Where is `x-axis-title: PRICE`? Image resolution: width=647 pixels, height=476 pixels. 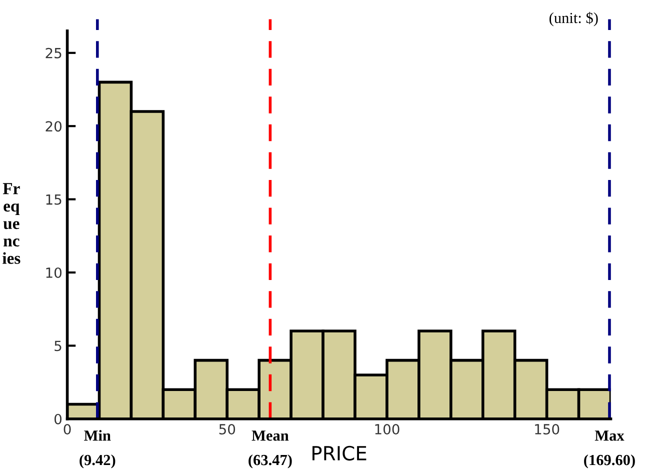 x-axis-title: PRICE is located at coordinates (339, 453).